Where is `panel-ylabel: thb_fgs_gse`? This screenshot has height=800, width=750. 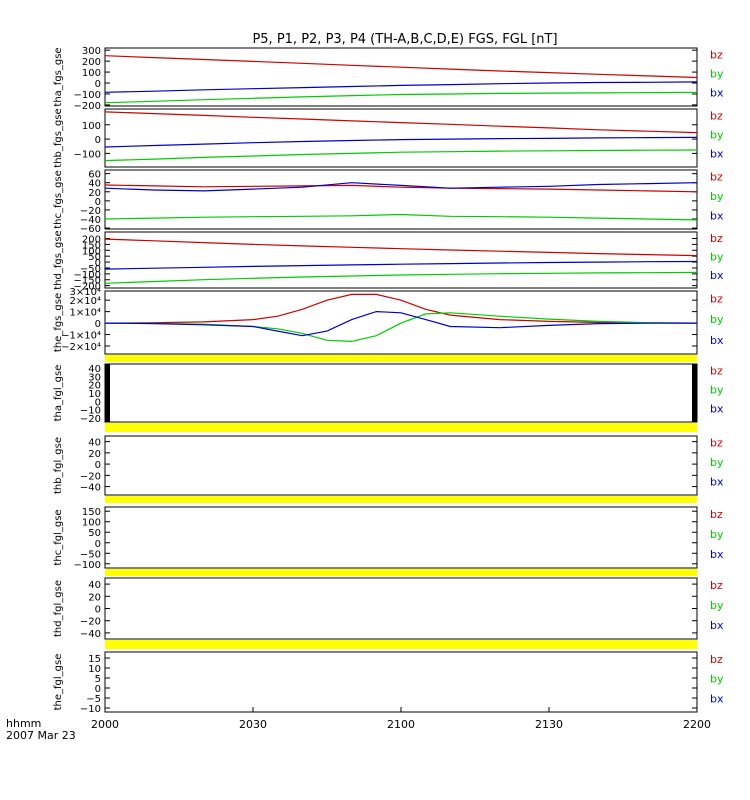
panel-ylabel: thb_fgs_gse is located at coordinates (58, 137).